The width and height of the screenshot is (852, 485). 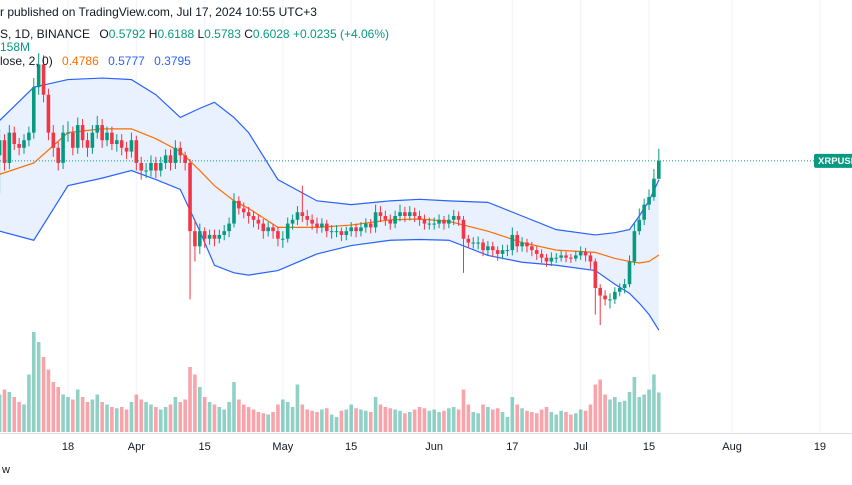 What do you see at coordinates (341, 34) in the screenshot?
I see `change: +0.0235 (+4.06%)` at bounding box center [341, 34].